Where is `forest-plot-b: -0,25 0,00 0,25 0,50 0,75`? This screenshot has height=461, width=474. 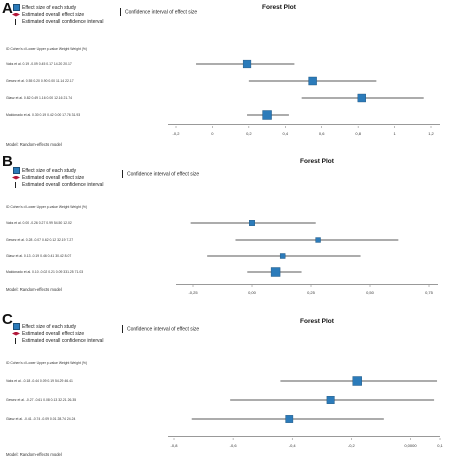
forest-plot-b: -0,25 0,00 0,25 0,50 0,75 is located at coordinates (311, 257).